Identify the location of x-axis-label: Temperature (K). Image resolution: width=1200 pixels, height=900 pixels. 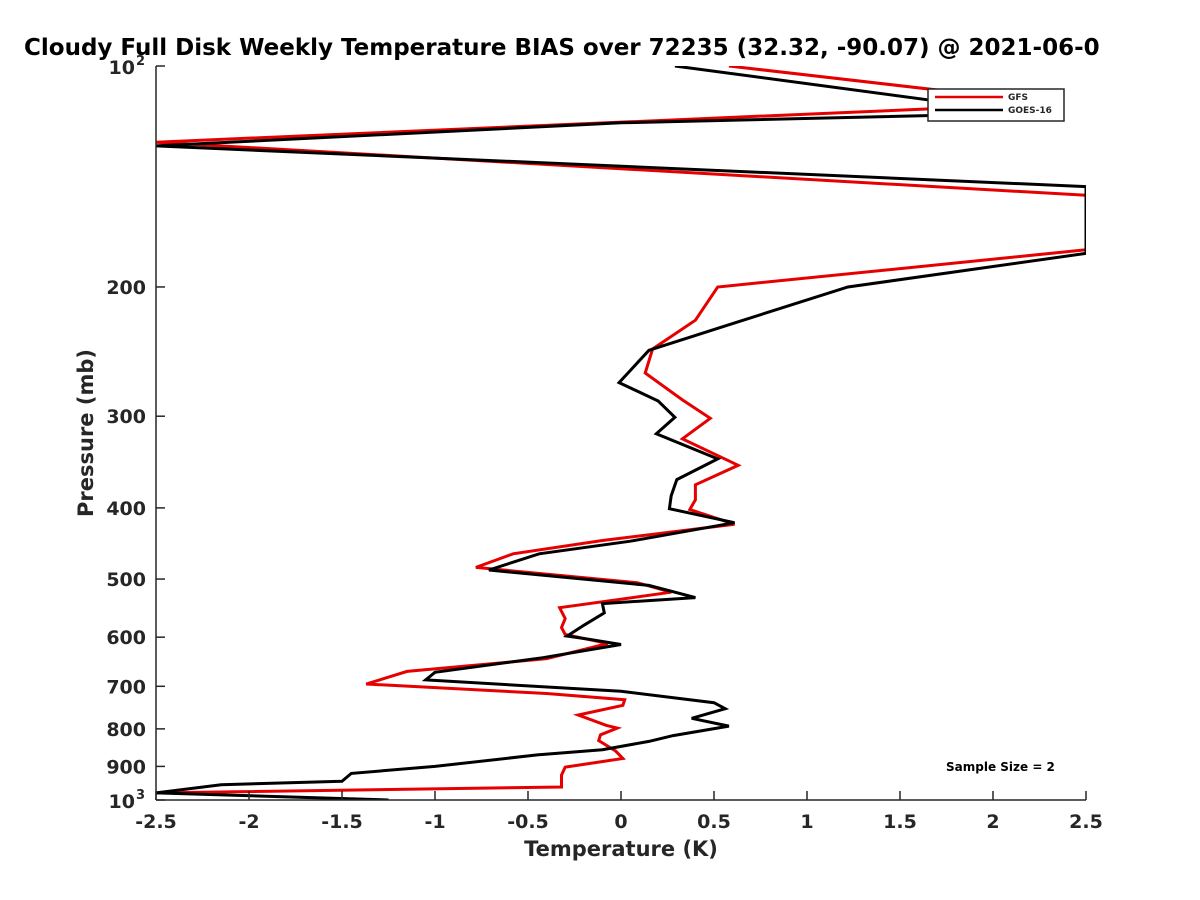
(621, 849).